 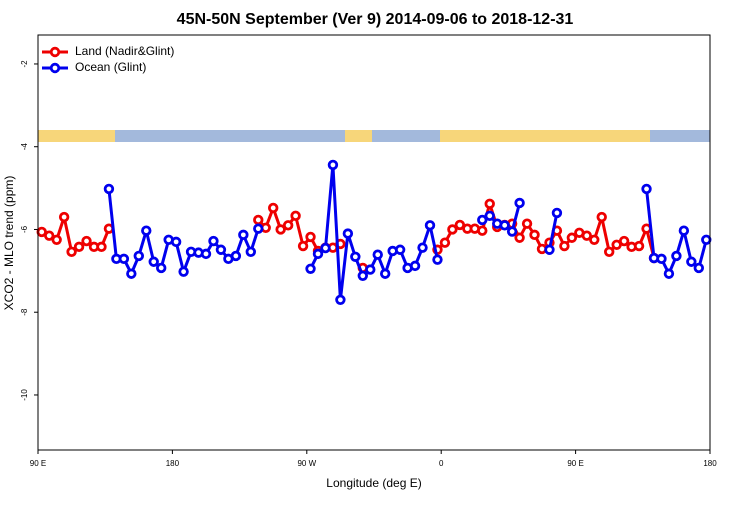 I want to click on y-tick-label: -2, so click(x=24, y=64).